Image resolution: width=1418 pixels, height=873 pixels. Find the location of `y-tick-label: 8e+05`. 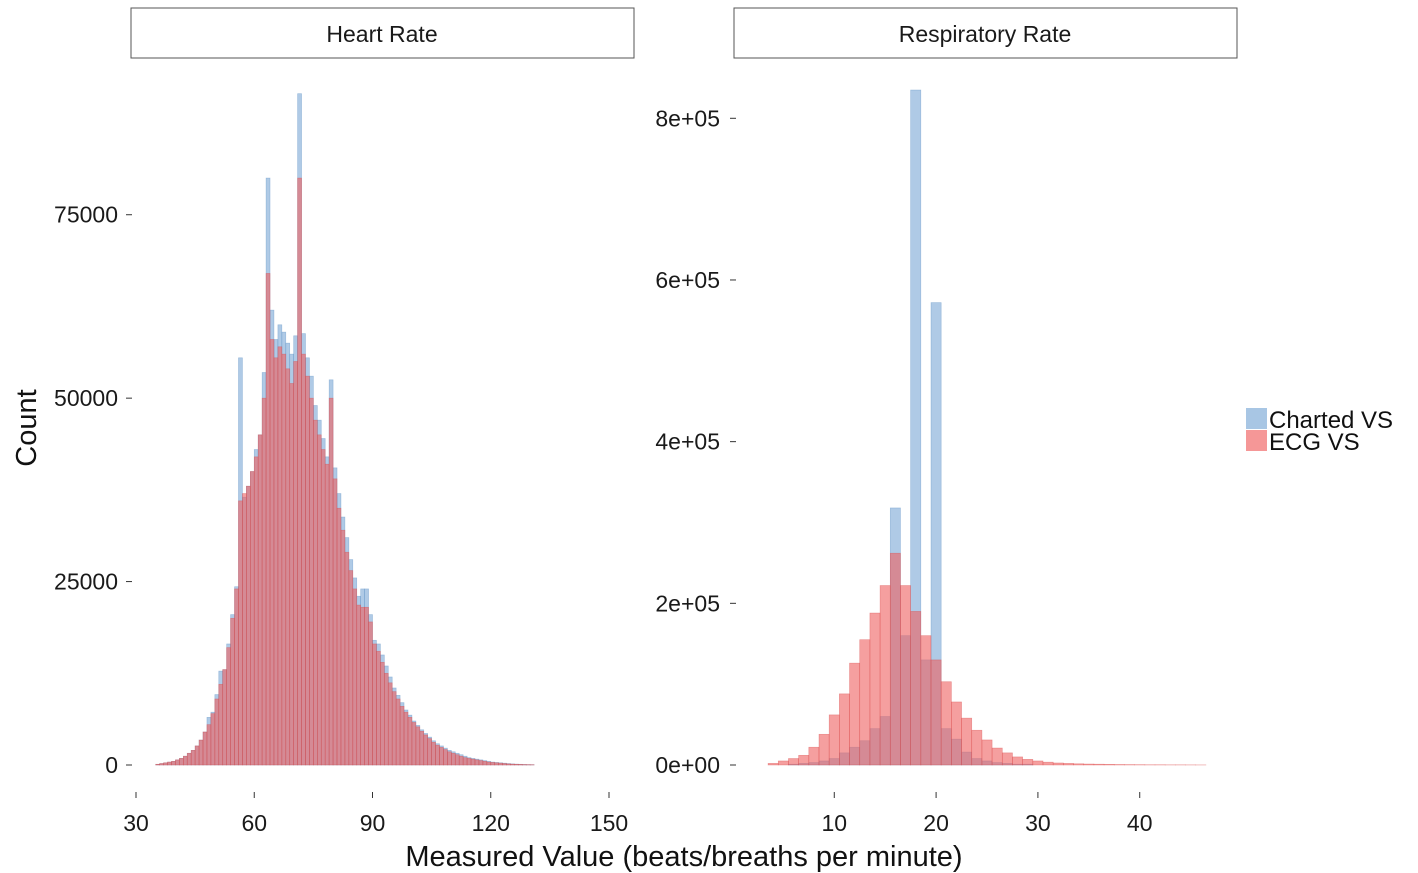

y-tick-label: 8e+05 is located at coordinates (687, 118).